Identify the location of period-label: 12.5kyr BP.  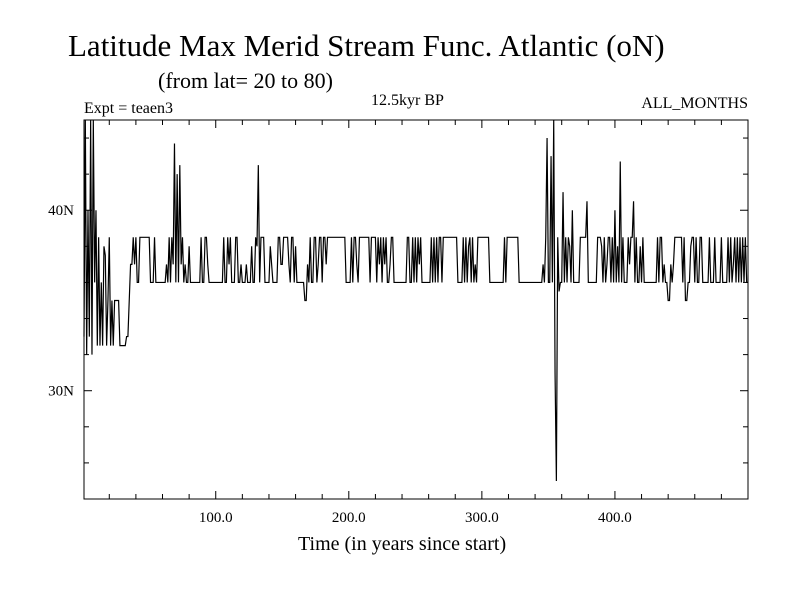
(407, 100).